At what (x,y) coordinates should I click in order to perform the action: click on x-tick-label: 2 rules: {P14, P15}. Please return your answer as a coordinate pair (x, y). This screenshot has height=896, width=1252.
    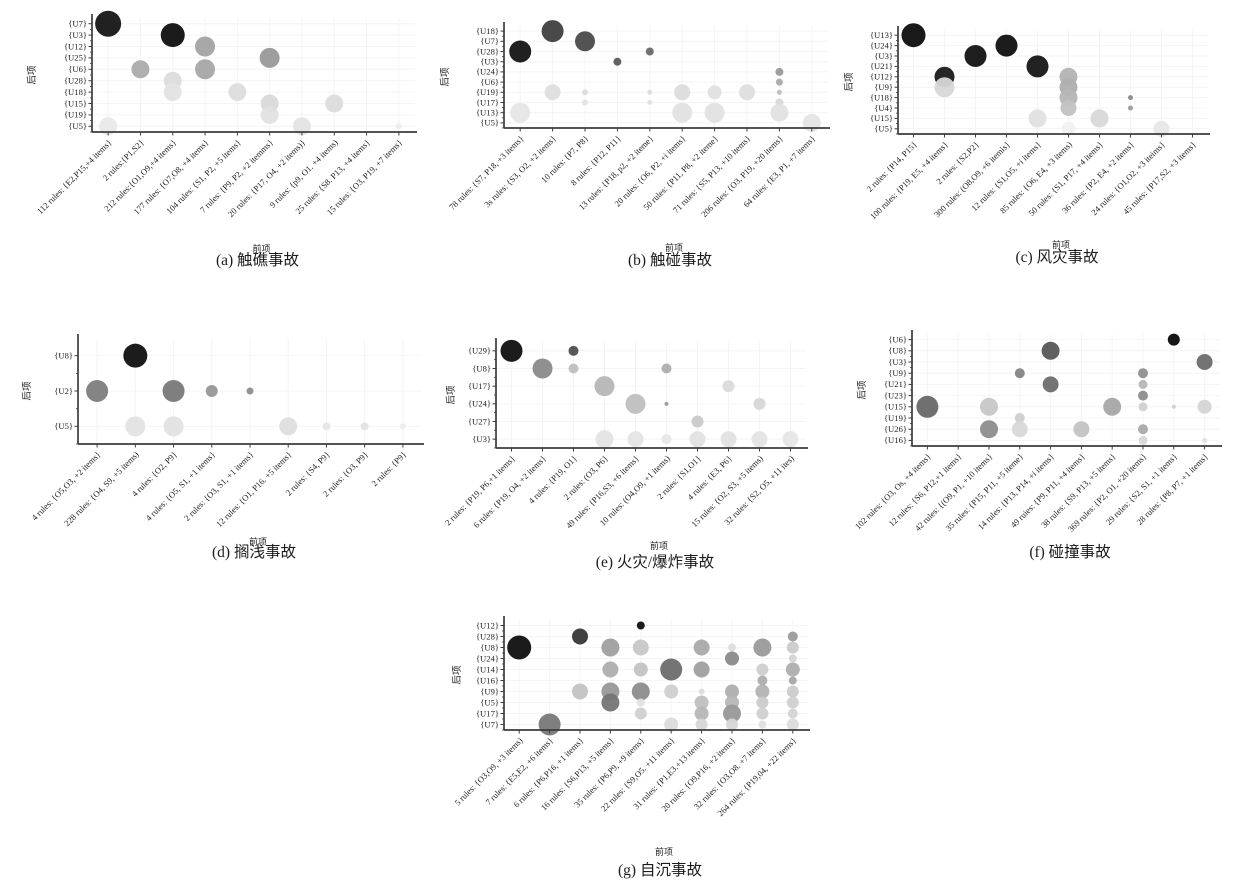
    Looking at the image, I should click on (891, 166).